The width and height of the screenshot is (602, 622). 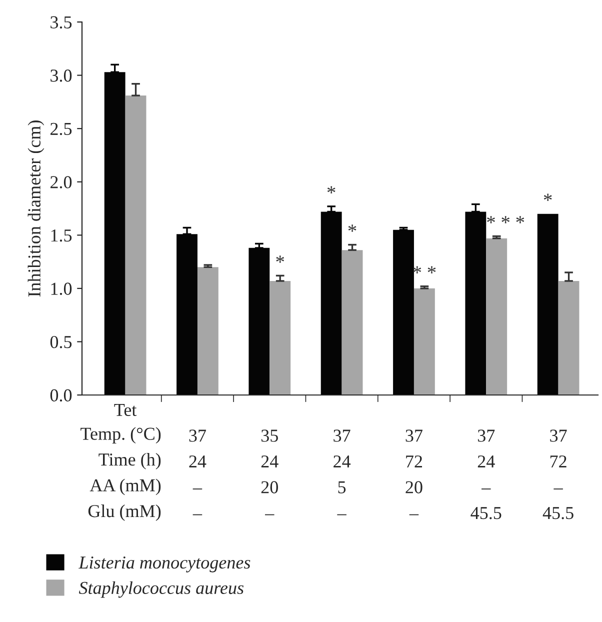 What do you see at coordinates (36, 208) in the screenshot?
I see `y-axis-title: Inhibition diameter (cm)` at bounding box center [36, 208].